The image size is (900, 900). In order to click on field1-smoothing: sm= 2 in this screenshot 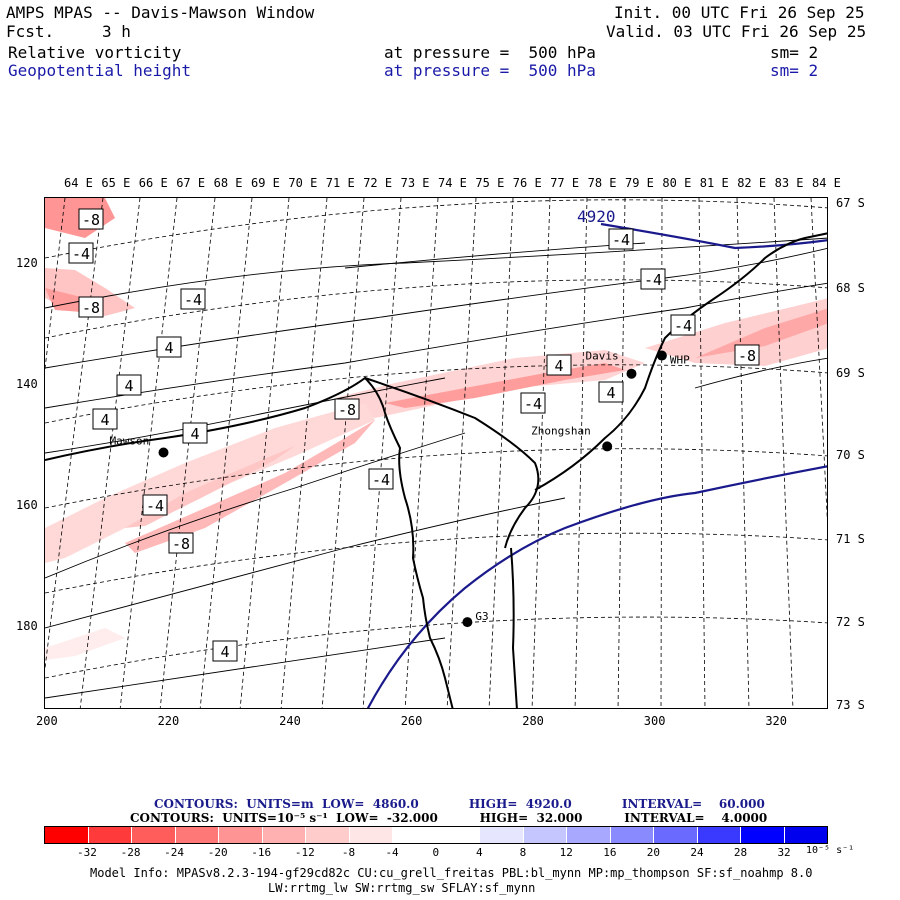, I will do `click(794, 52)`.